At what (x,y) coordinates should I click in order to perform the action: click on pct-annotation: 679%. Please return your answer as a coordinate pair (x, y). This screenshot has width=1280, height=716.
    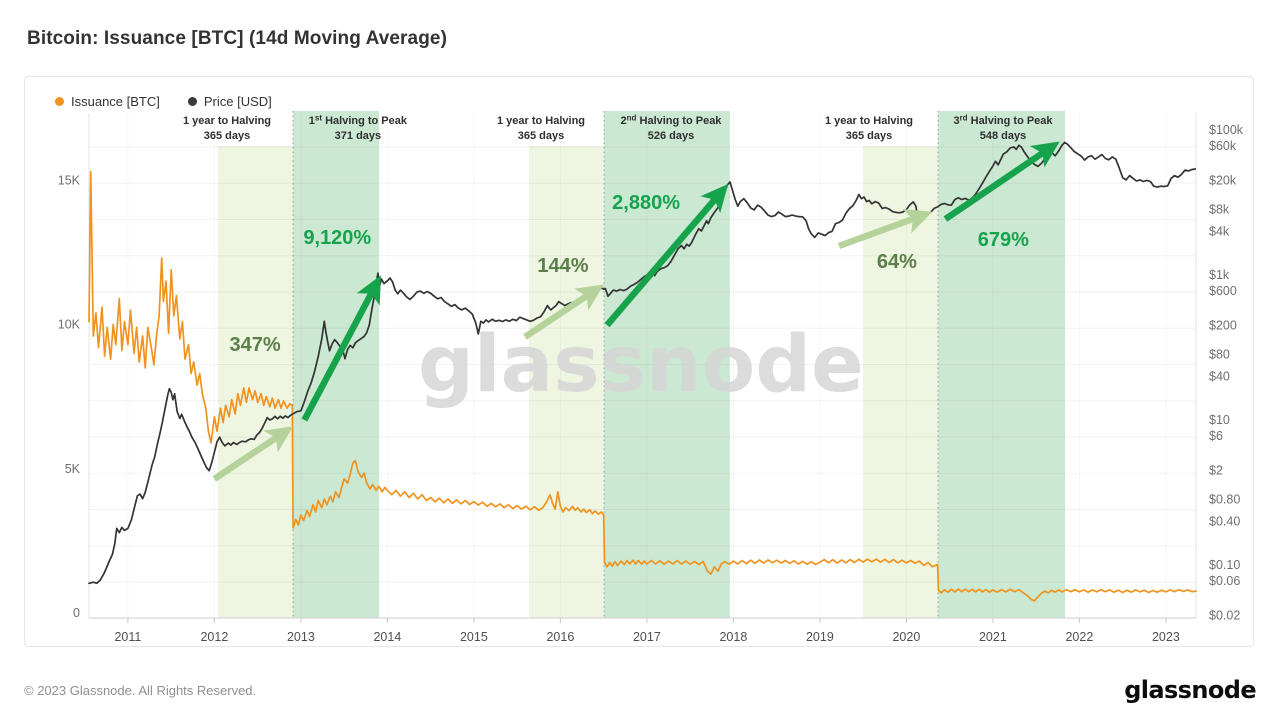
    Looking at the image, I should click on (1003, 240).